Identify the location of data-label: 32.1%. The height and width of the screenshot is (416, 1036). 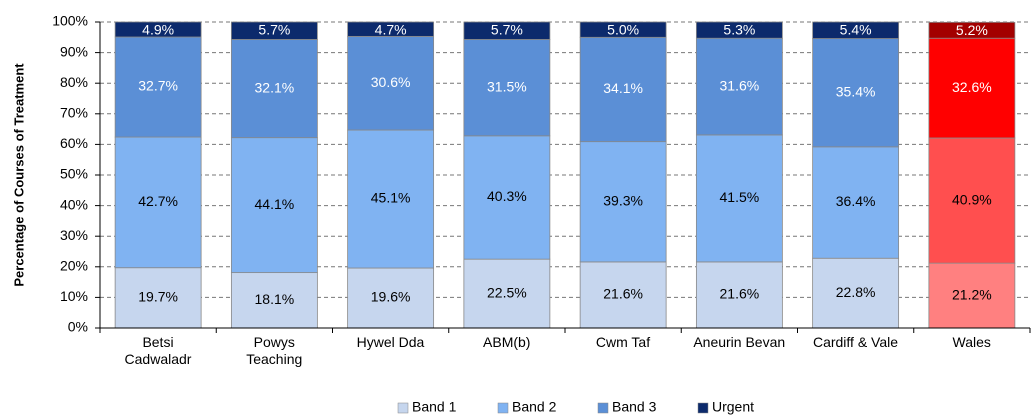
(275, 87).